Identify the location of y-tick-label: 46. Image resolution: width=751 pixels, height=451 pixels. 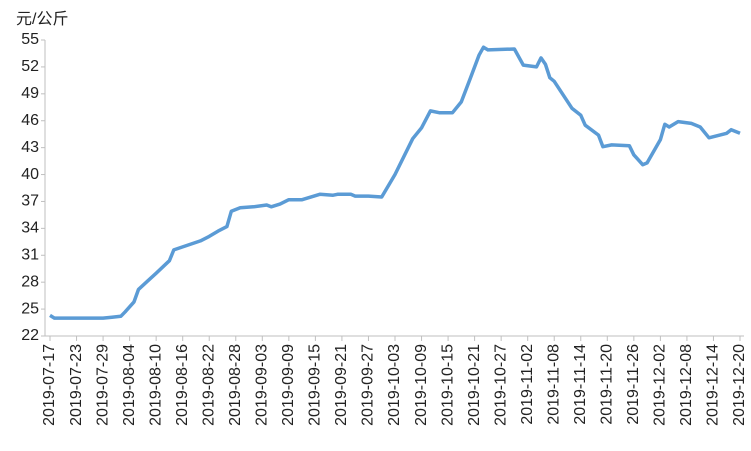
(30, 120).